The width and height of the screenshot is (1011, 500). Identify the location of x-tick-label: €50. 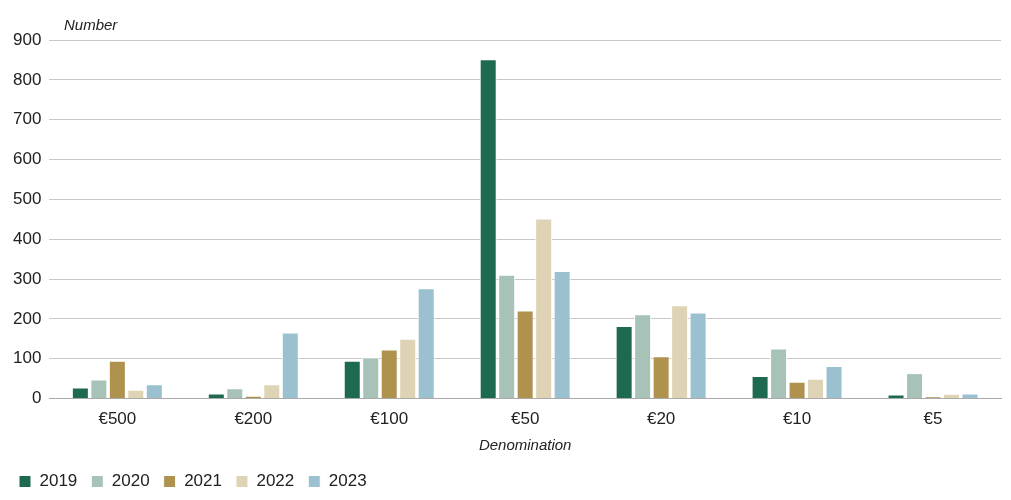
(525, 419).